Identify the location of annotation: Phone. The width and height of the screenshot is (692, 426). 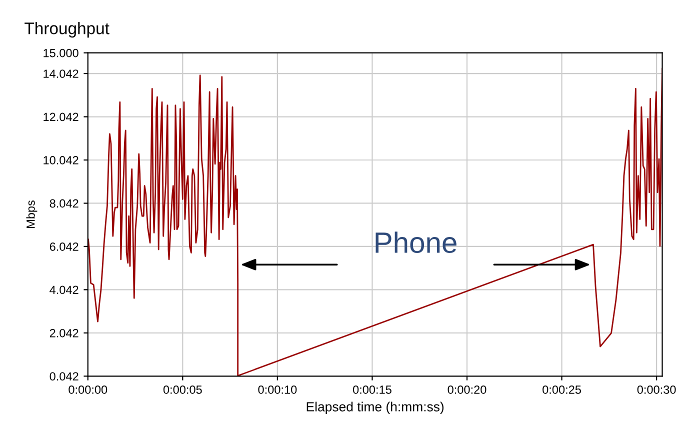
(416, 243).